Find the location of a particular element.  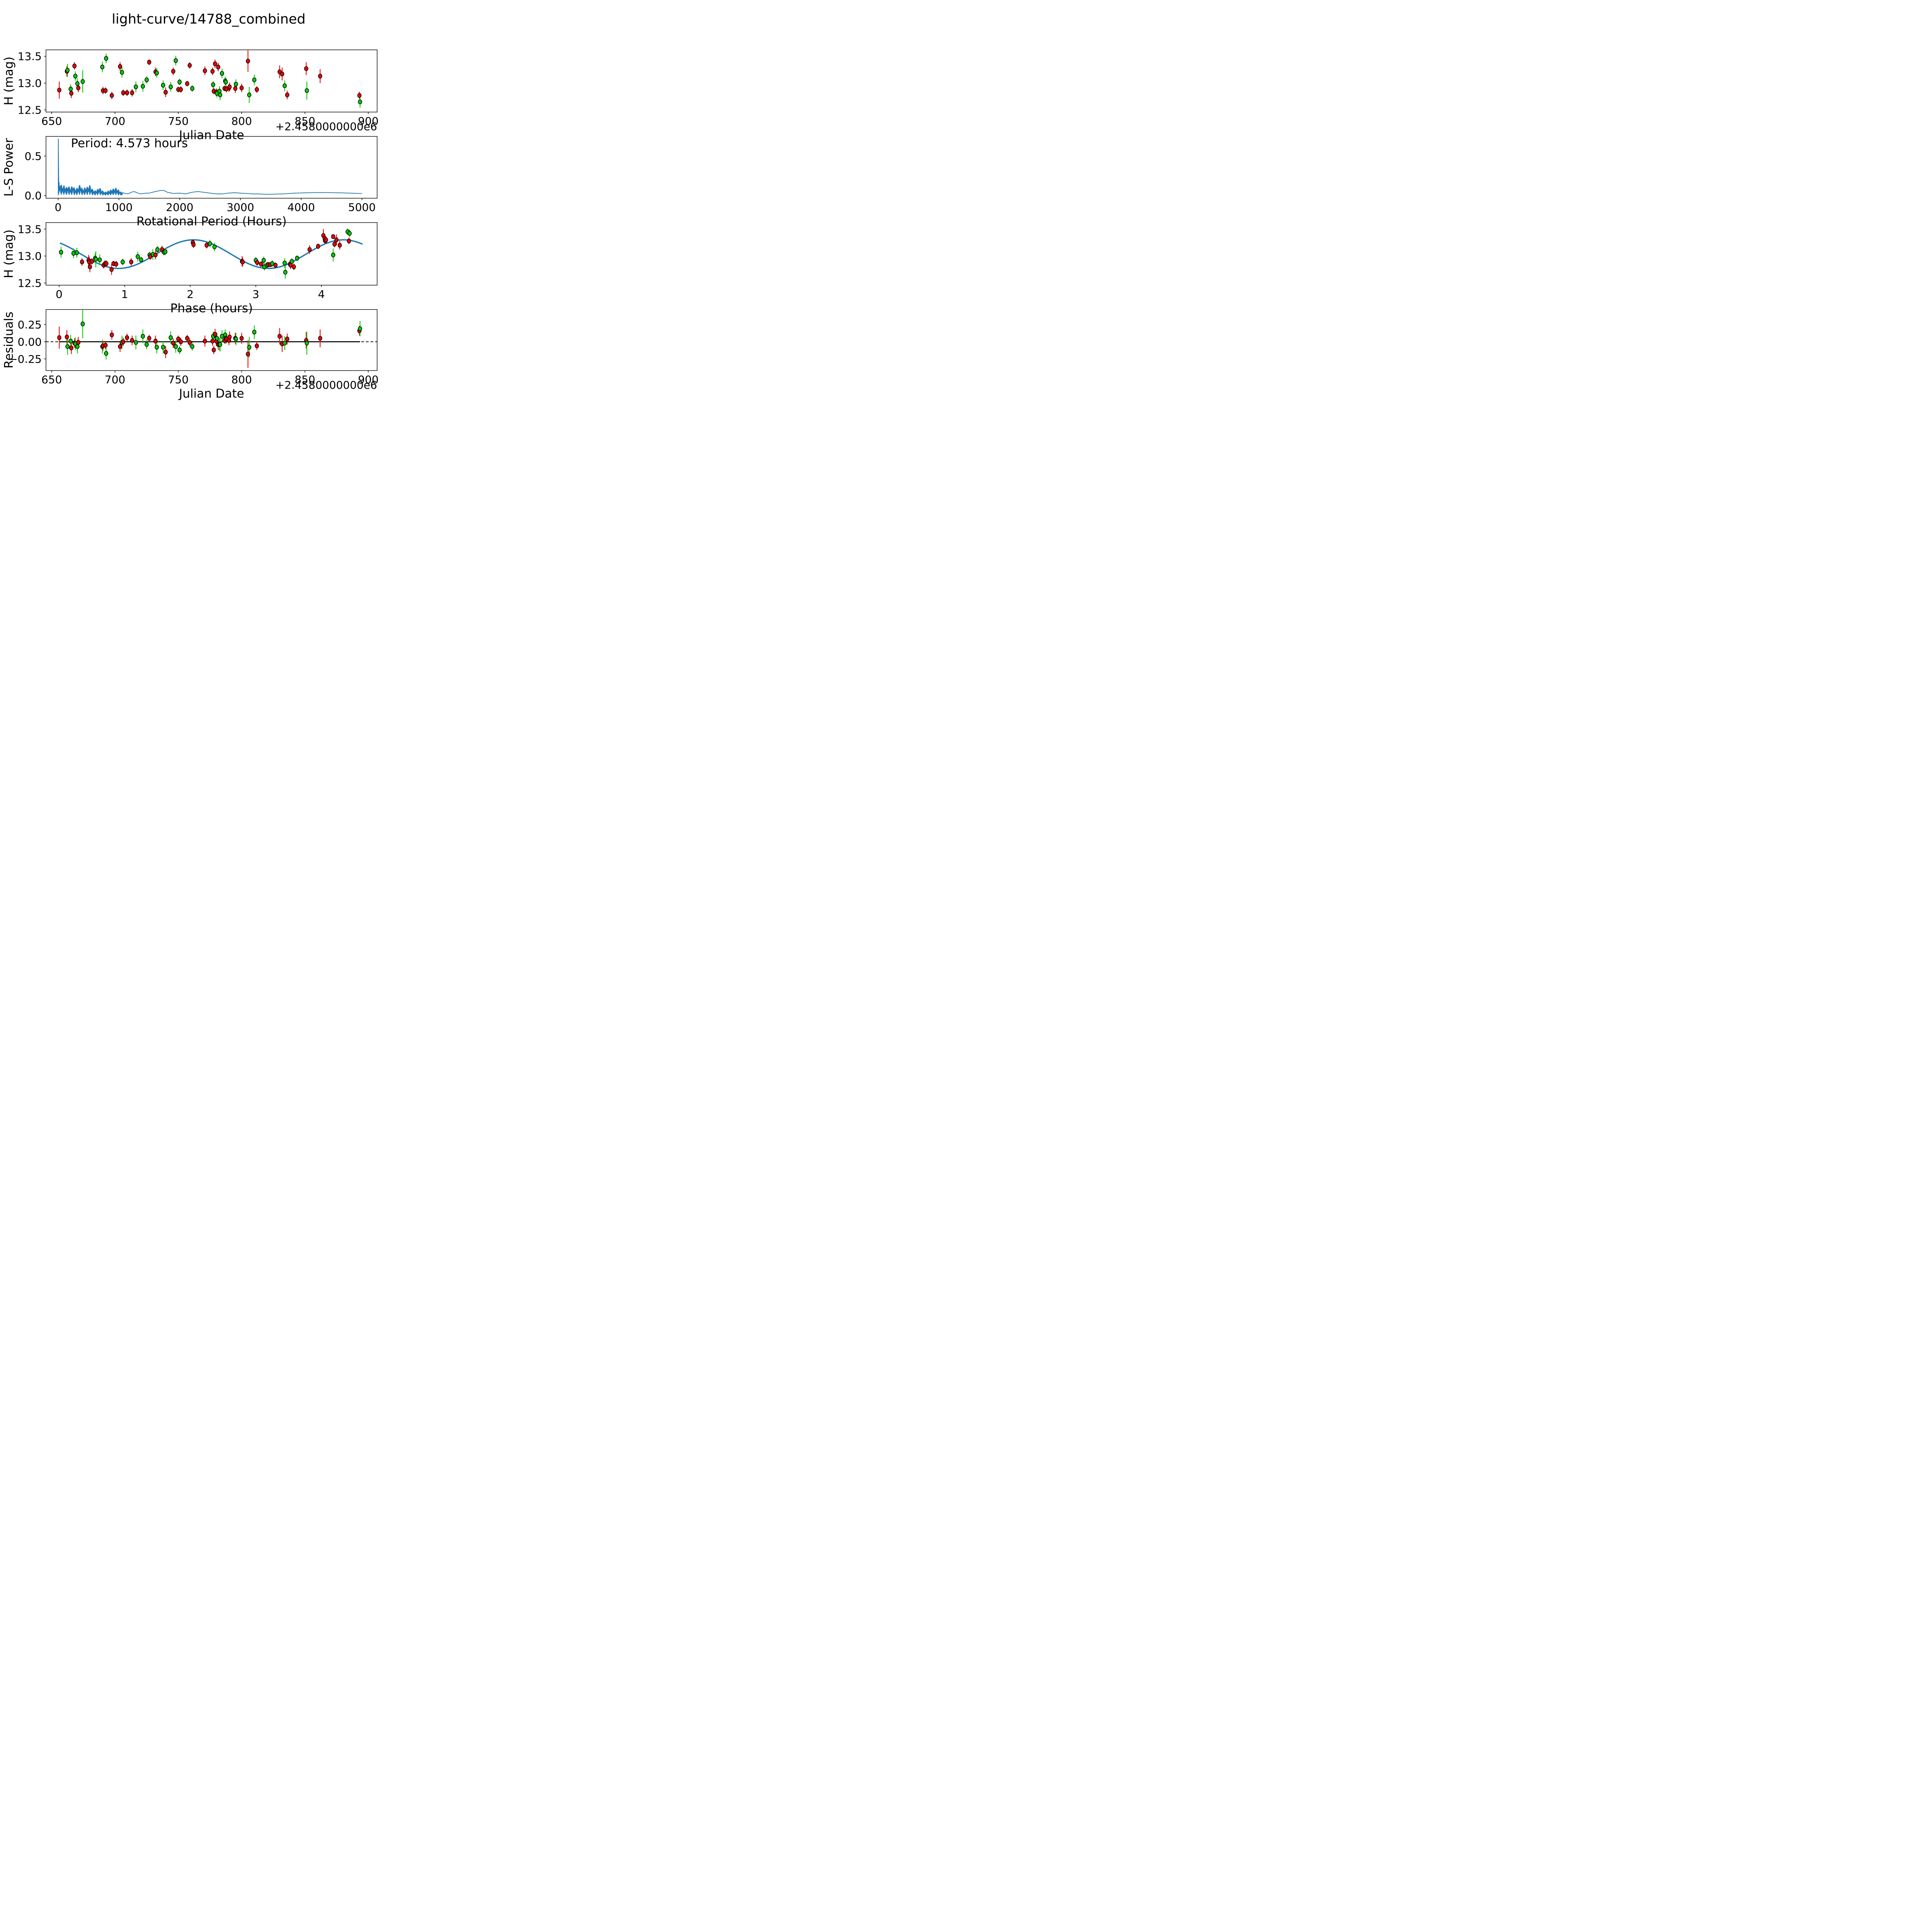

axis-offset-text: +2.4580000000e6 is located at coordinates (326, 385).